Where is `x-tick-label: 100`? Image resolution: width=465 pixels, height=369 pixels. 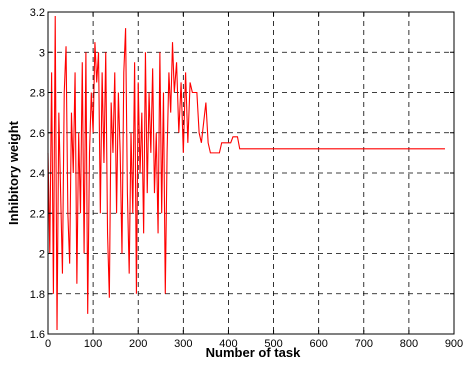 x-tick-label: 100 is located at coordinates (93, 344).